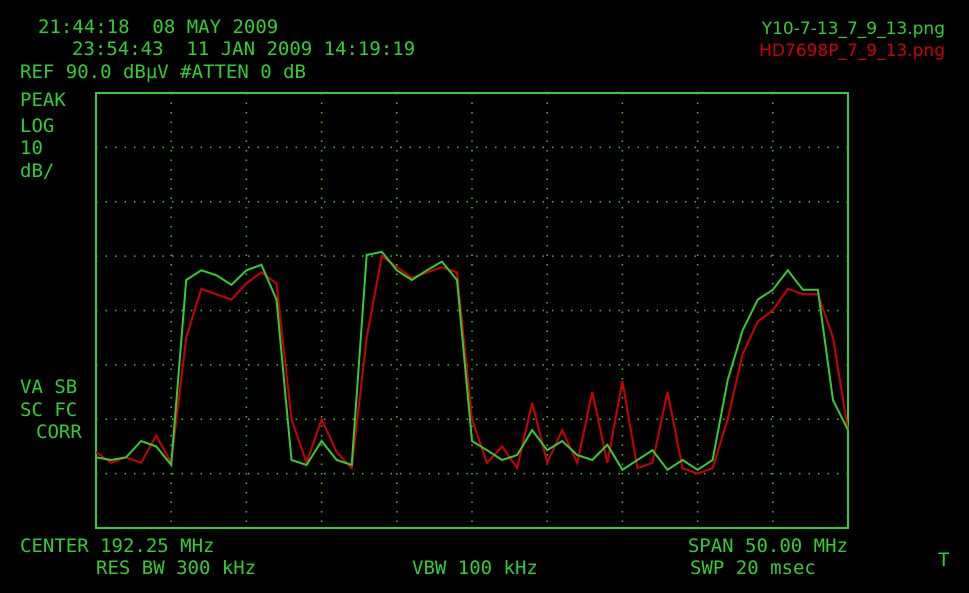  Describe the element at coordinates (475, 568) in the screenshot. I see `annotation: VBW 100 kHz` at that location.